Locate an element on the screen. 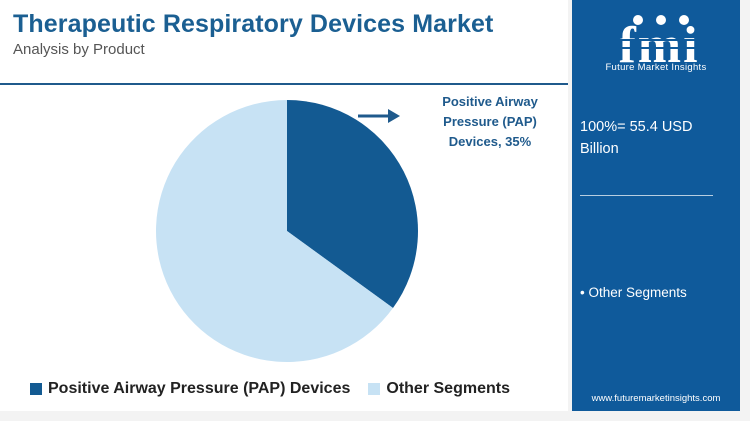  market-total: 100%= 55.4 USD Billion is located at coordinates (655, 138).